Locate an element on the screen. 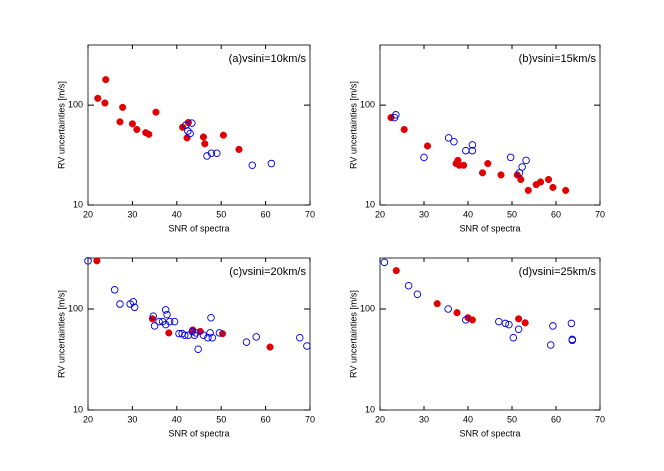  annotation: (d)vsini=25km/s is located at coordinates (558, 272).